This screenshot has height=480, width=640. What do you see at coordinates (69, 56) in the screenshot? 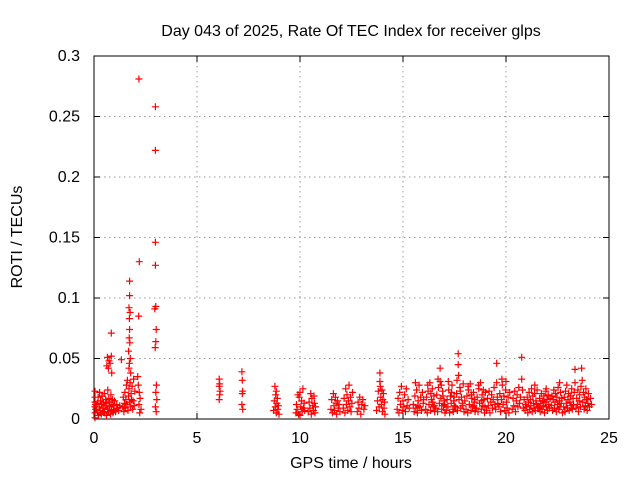
I see `y-tick-label: 0.3` at bounding box center [69, 56].